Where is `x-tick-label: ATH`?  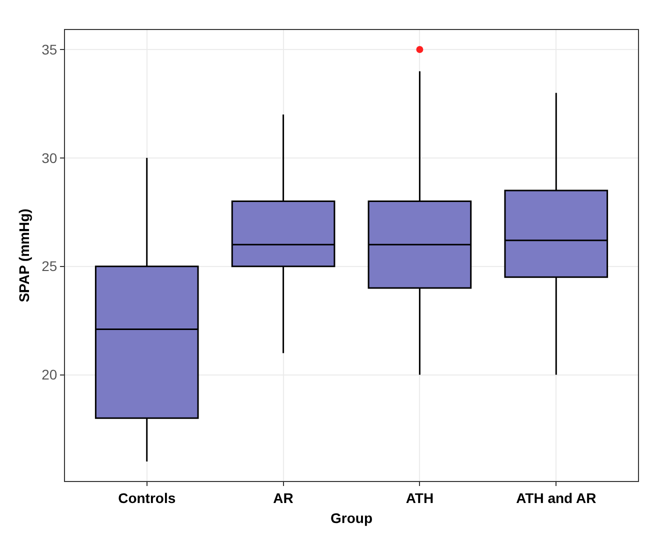 x-tick-label: ATH is located at coordinates (420, 498).